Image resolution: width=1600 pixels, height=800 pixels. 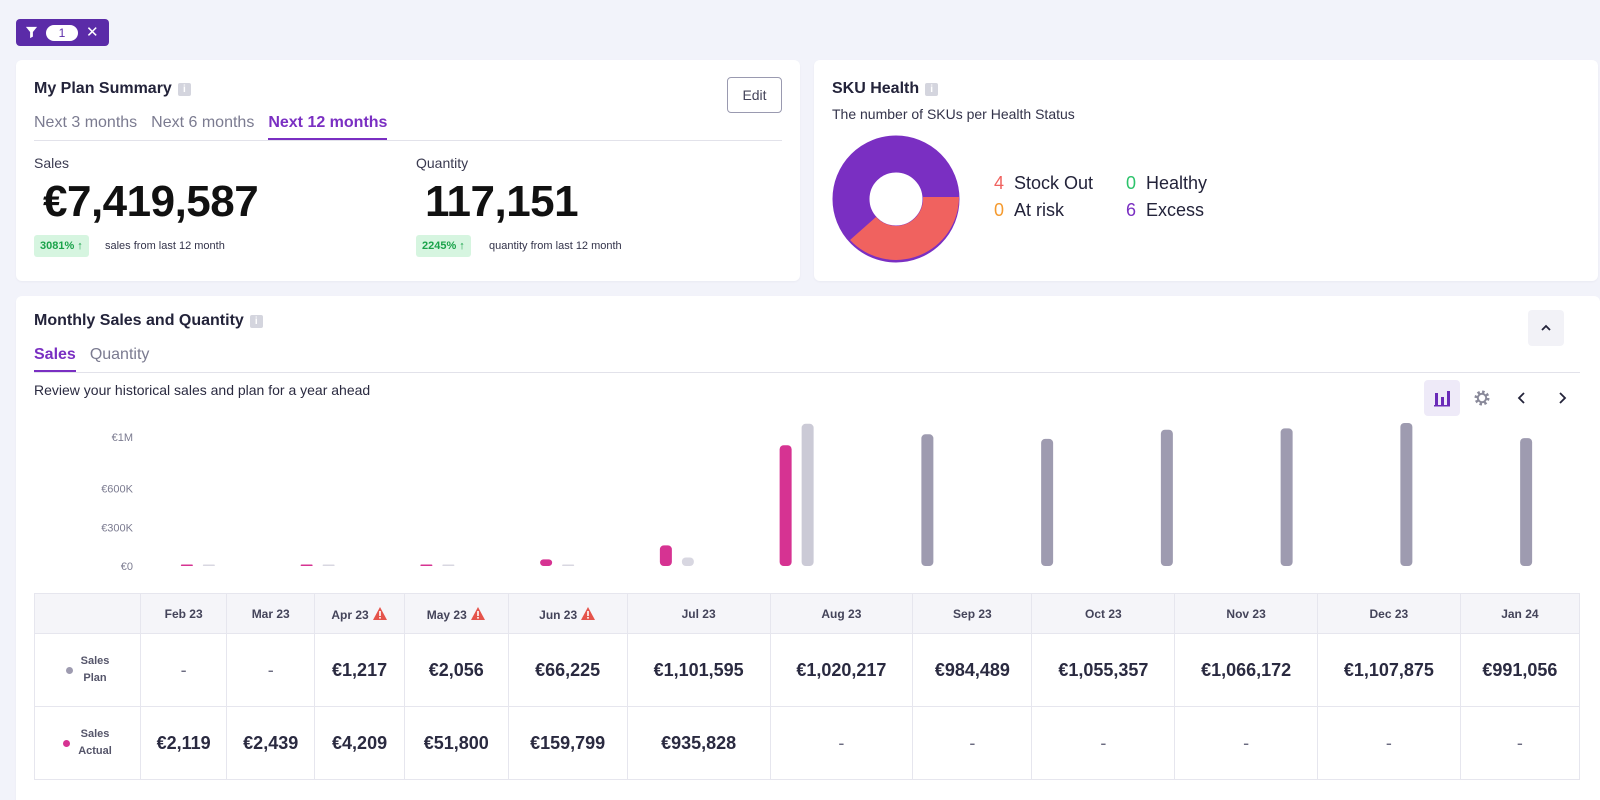 I want to click on month-header: Feb 23, so click(x=183, y=613).